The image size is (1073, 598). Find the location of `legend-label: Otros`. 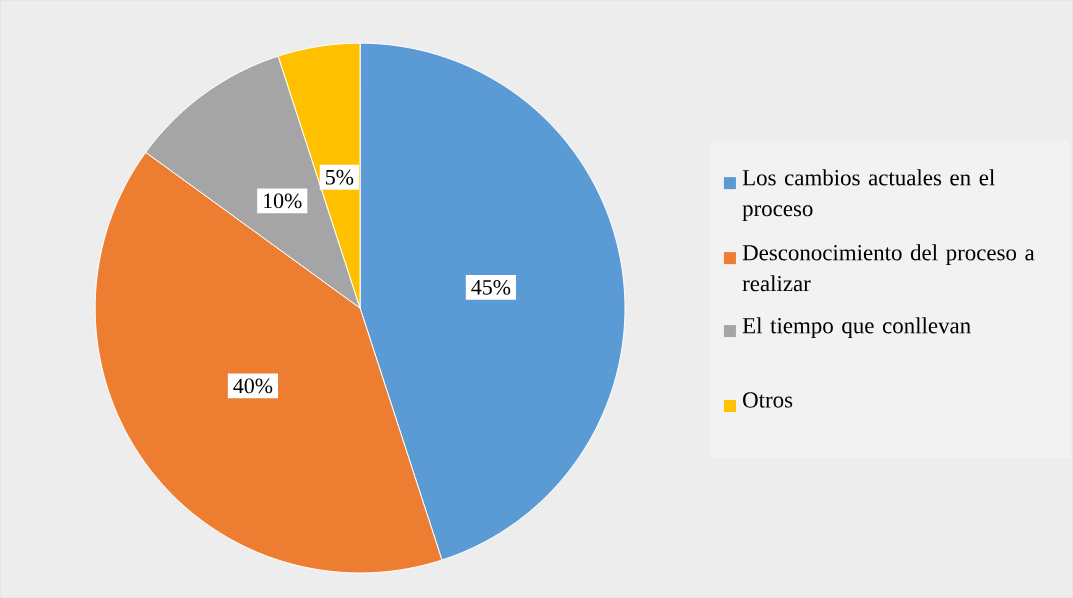

legend-label: Otros is located at coordinates (768, 400).